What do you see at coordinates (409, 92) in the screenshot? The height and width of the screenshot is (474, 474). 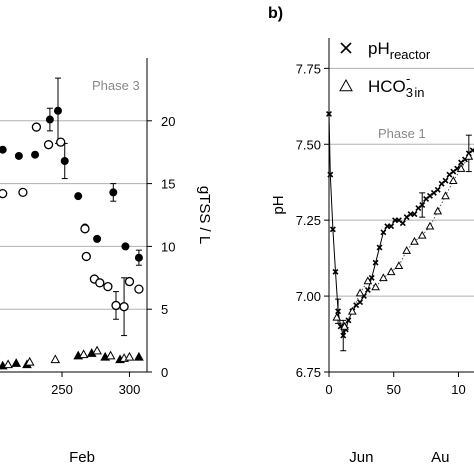 I see `panel-b-legend-label-subscript: 3` at bounding box center [409, 92].